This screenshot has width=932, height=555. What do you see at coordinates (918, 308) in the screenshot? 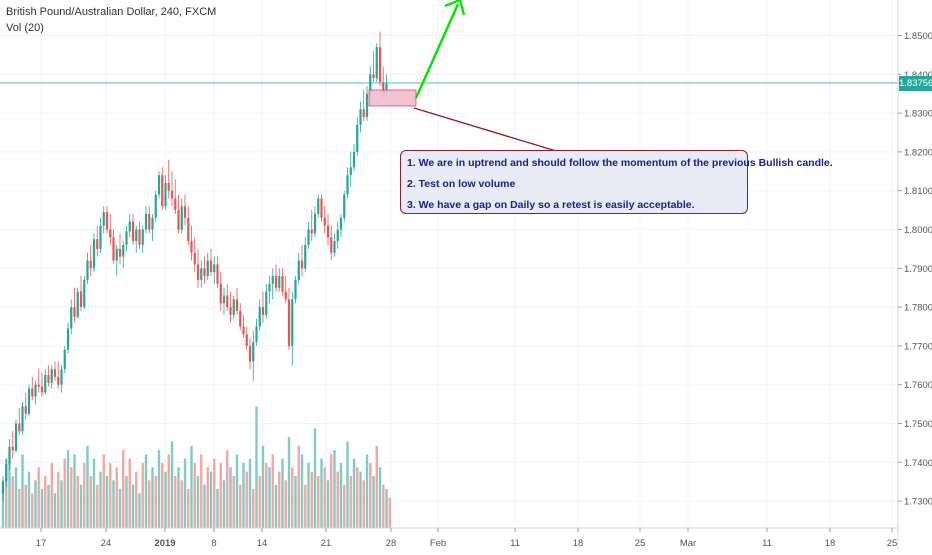
I see `price-tick-label: 1.78000` at bounding box center [918, 308].